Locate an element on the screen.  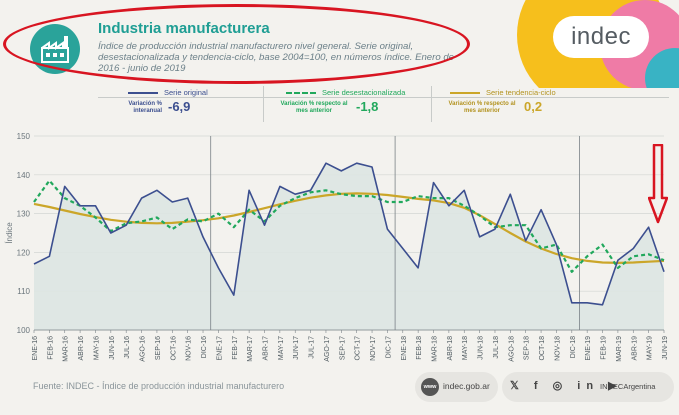
x-tick-label: JUN-19 is located at coordinates (665, 348).